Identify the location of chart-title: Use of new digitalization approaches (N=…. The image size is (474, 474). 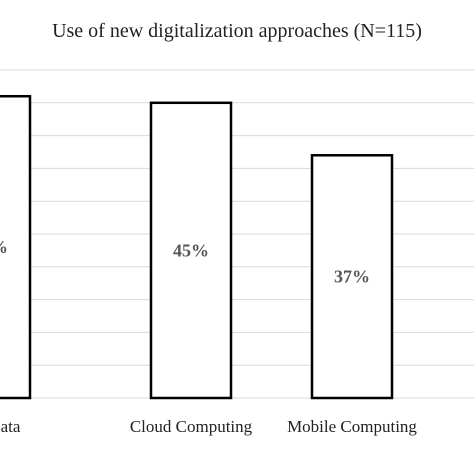
(237, 31).